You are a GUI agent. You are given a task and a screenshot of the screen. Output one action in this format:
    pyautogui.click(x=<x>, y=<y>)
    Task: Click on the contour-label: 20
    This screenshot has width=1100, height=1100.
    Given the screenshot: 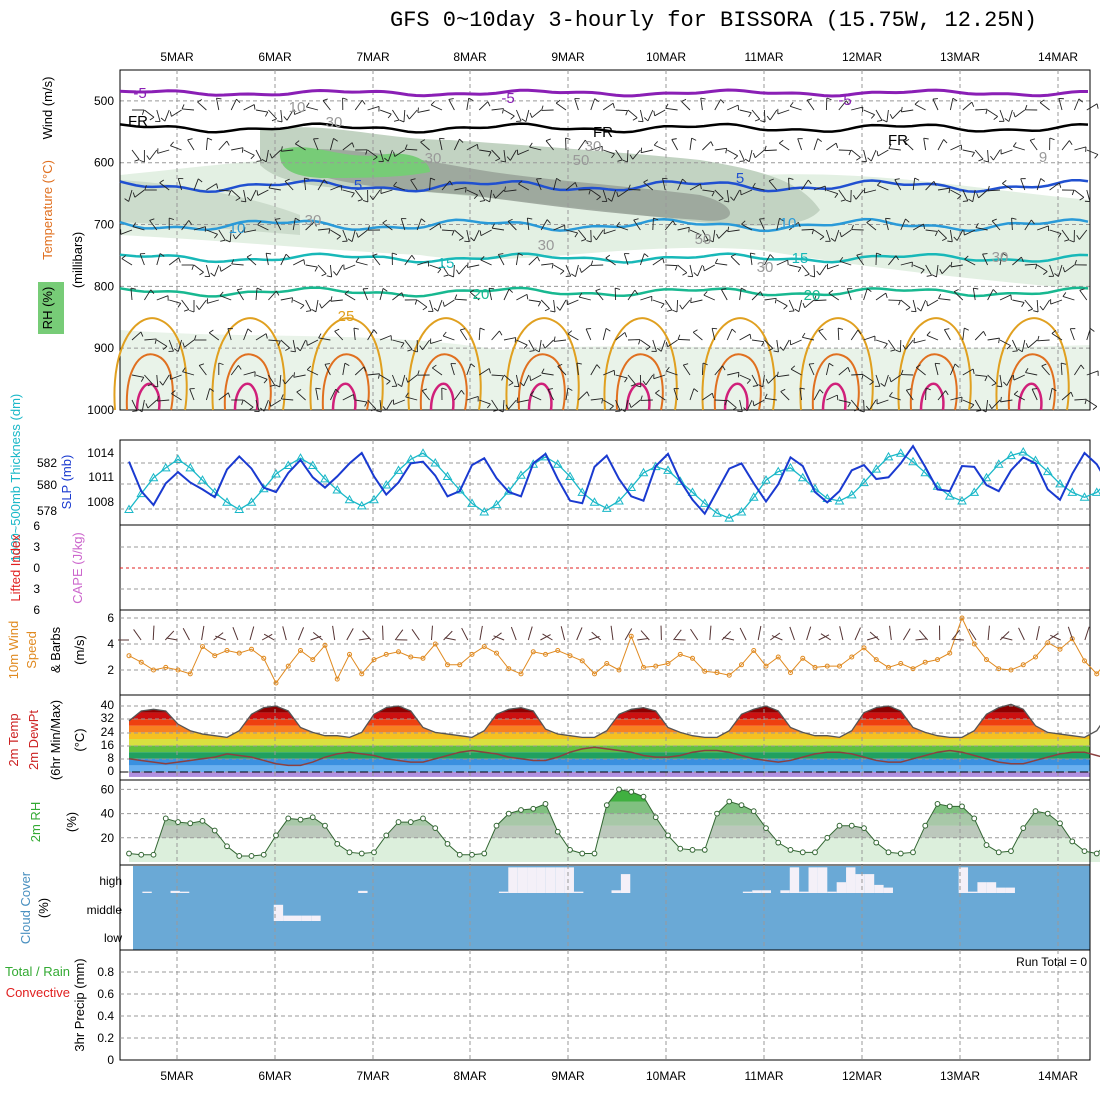 What is the action you would take?
    pyautogui.click(x=812, y=295)
    